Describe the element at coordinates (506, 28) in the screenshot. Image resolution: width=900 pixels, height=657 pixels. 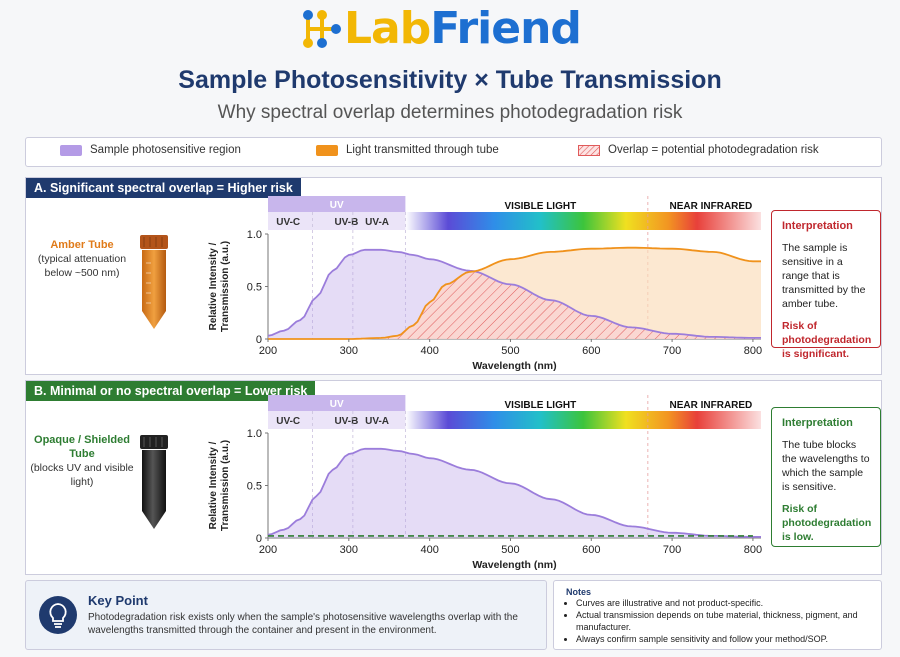
I see `logo-friend-text: Friend` at that location.